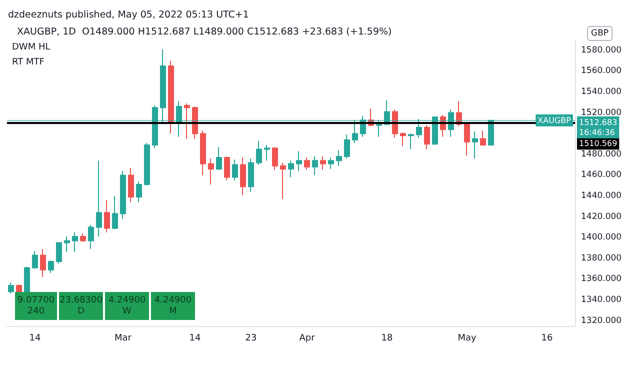  I want to click on y-tick-label: 1540.000, so click(601, 92).